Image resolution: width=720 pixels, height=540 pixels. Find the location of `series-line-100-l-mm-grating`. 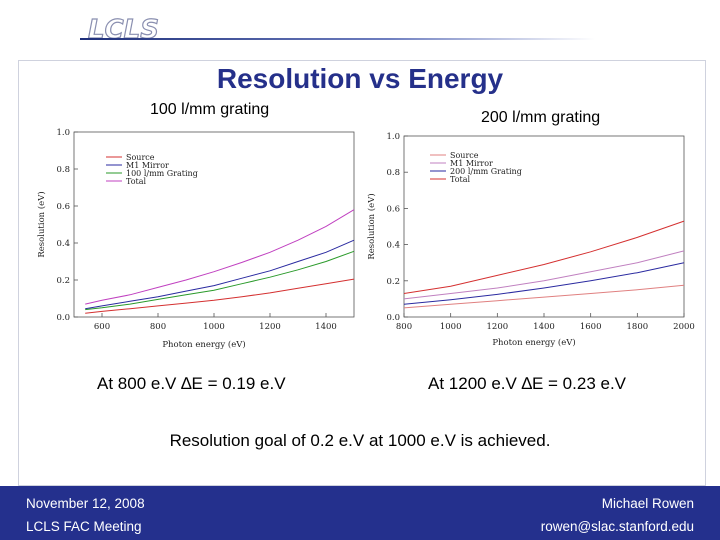

series-line-100-l-mm-grating is located at coordinates (220, 280).